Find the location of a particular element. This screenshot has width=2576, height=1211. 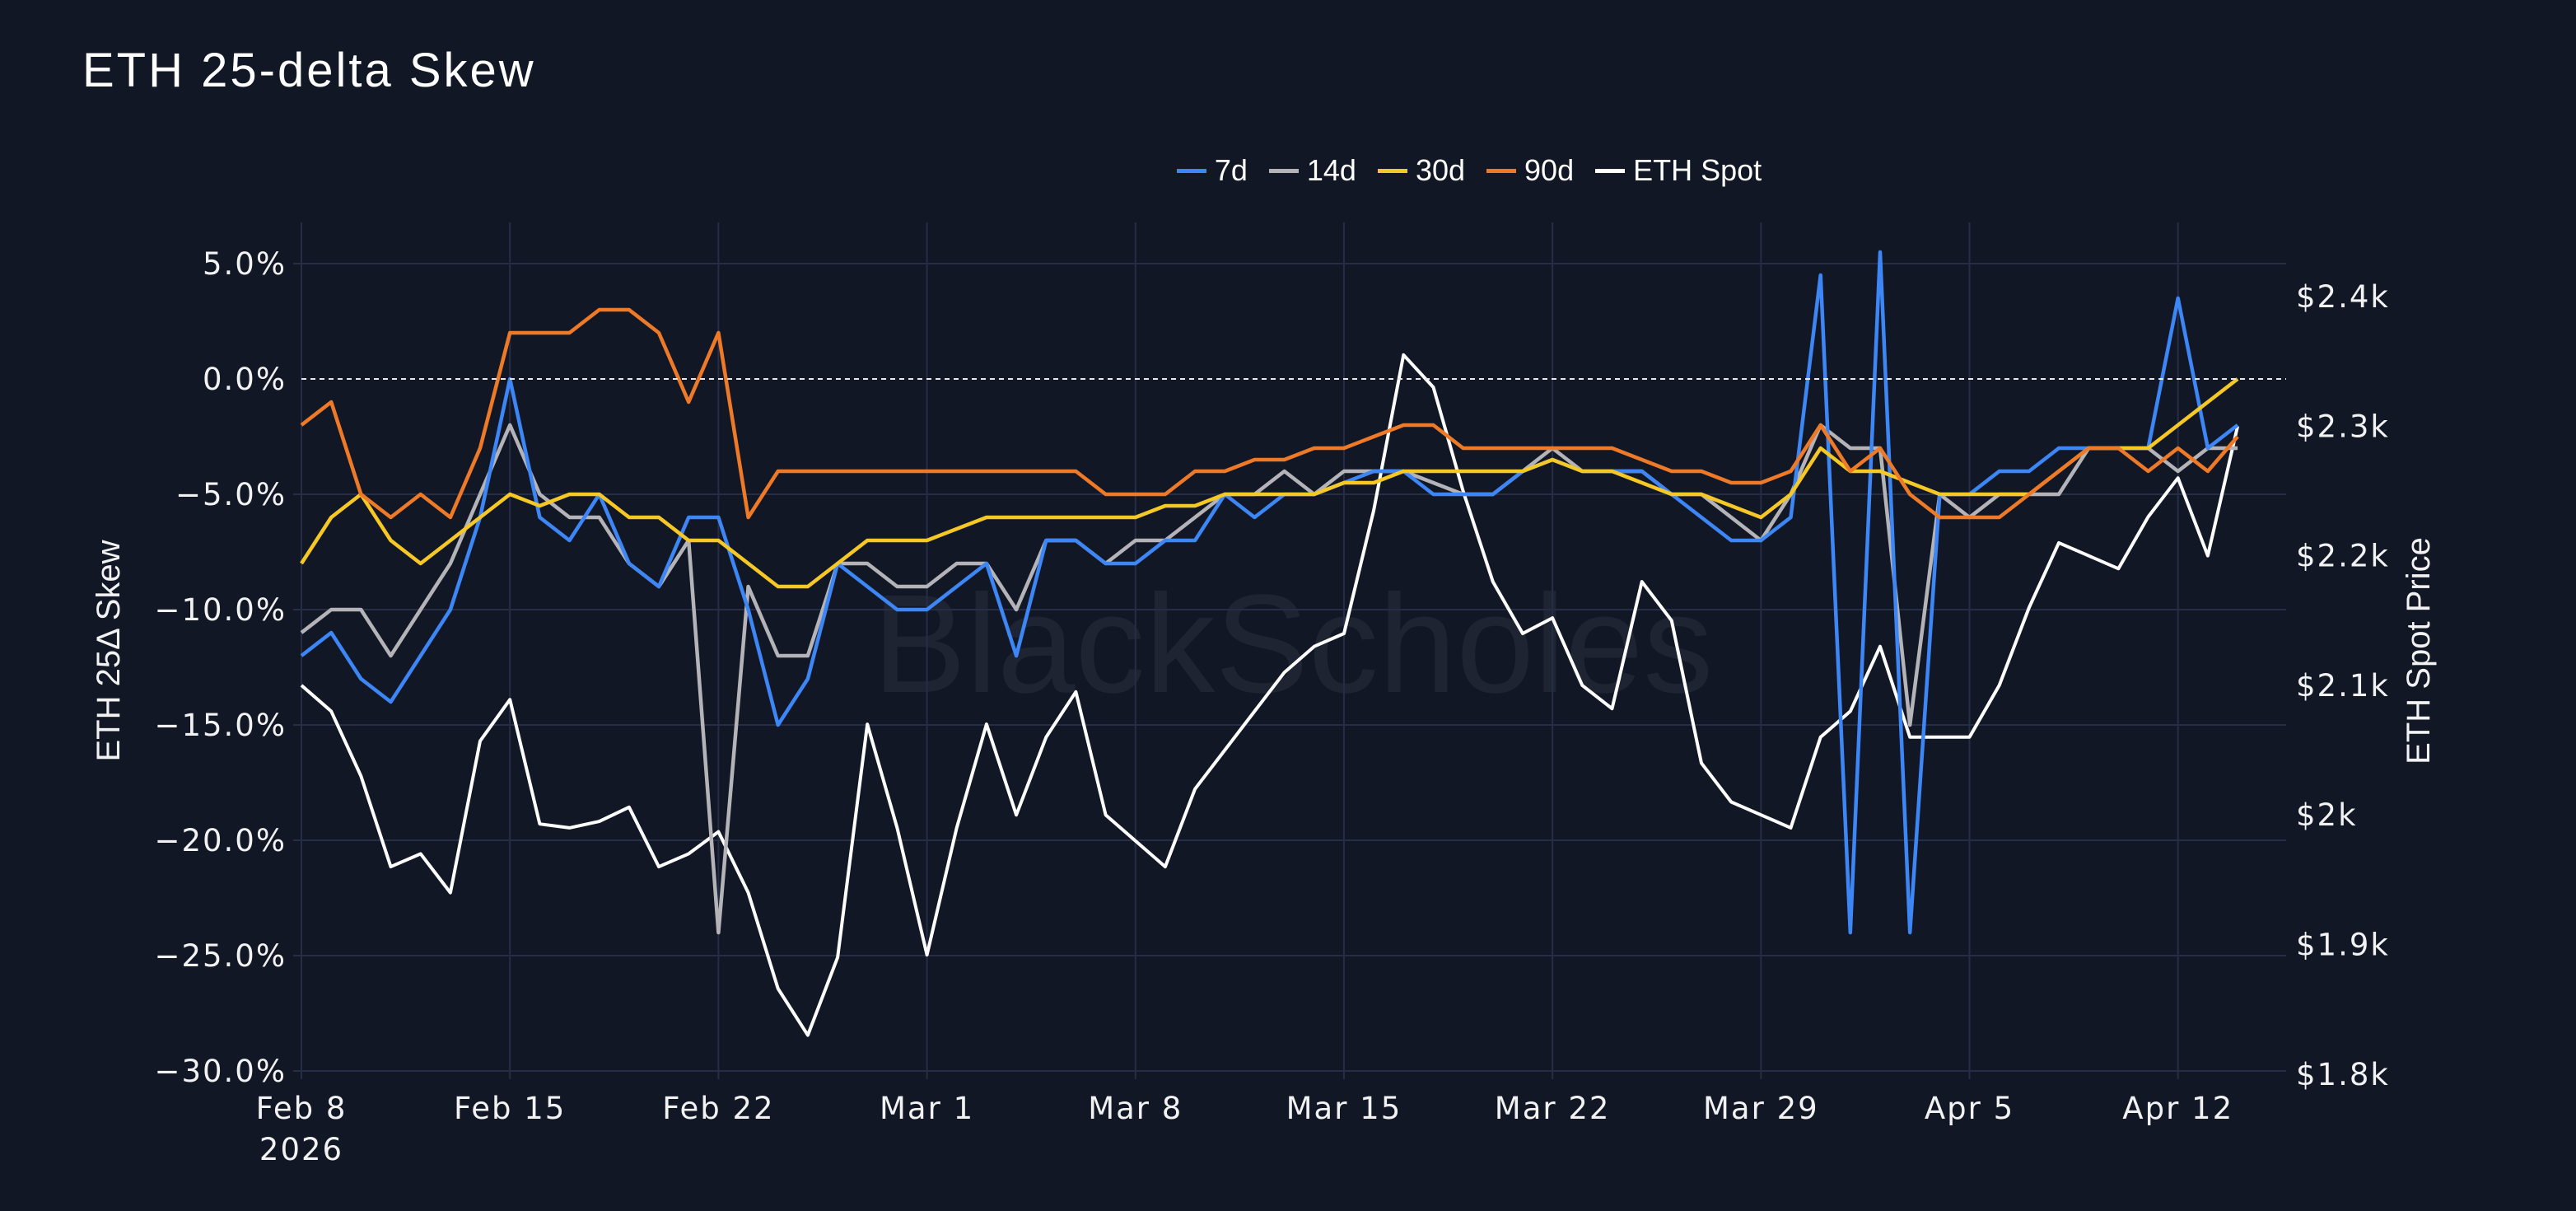

x-tick-label: Apr 5 is located at coordinates (1969, 1108).